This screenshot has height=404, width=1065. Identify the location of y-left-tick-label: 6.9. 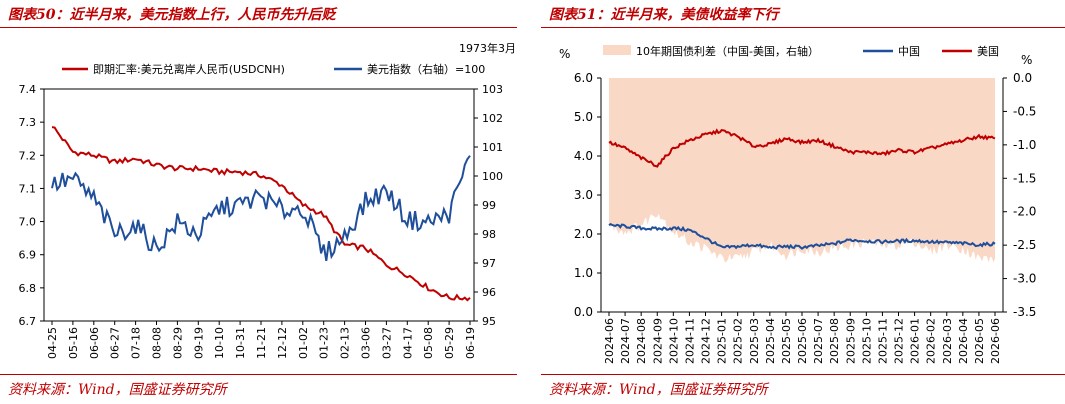
(28, 255).